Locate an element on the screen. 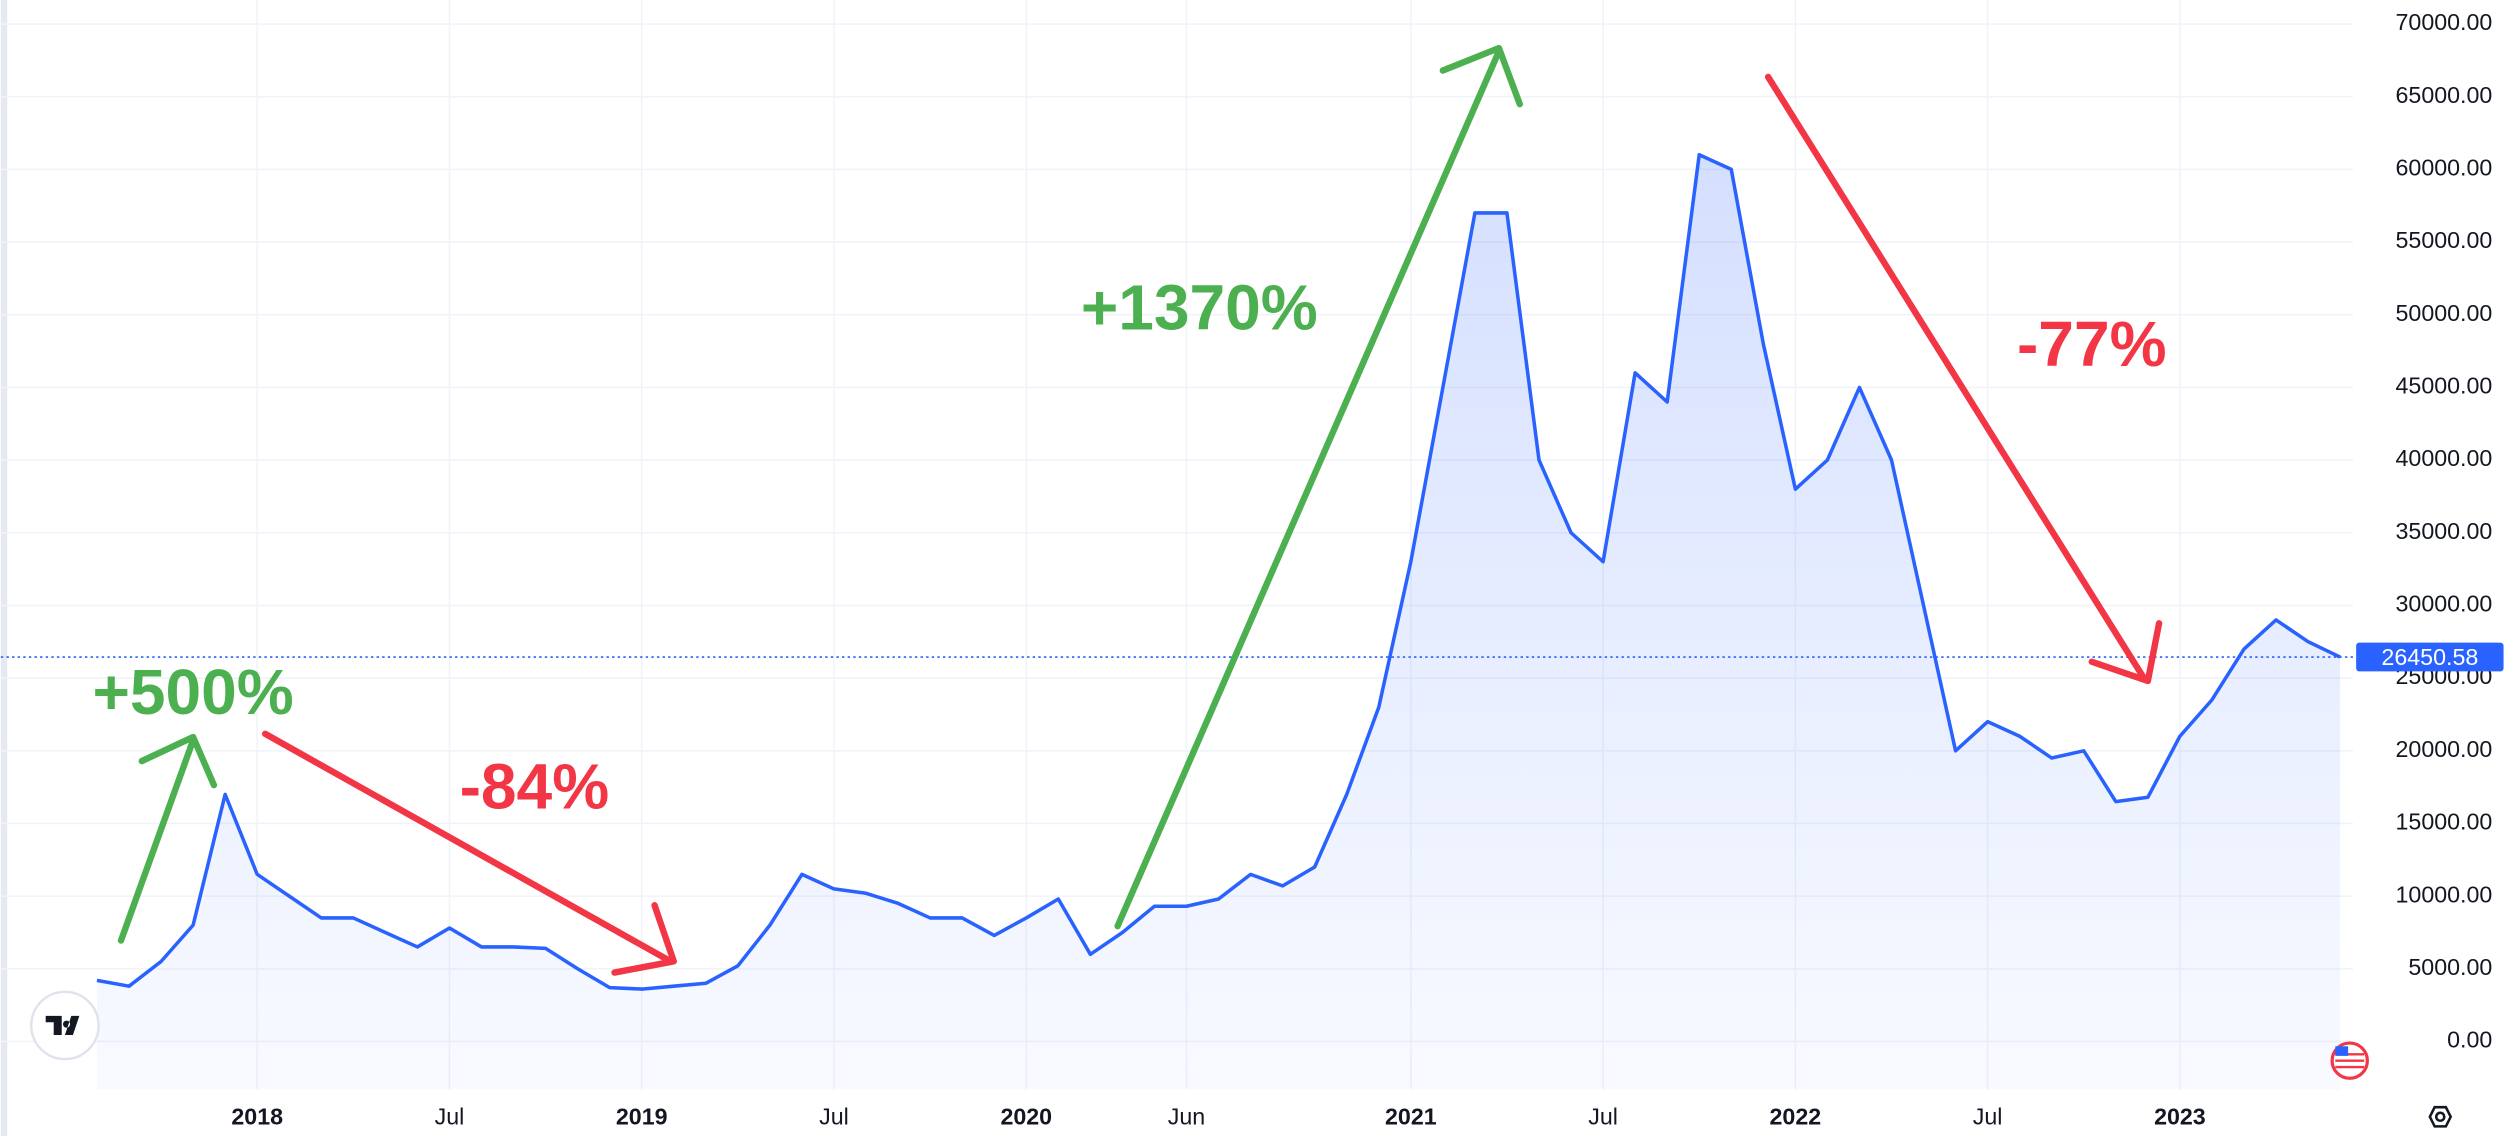 The image size is (2514, 1136). x-tick-label: 2023 is located at coordinates (2180, 1117).